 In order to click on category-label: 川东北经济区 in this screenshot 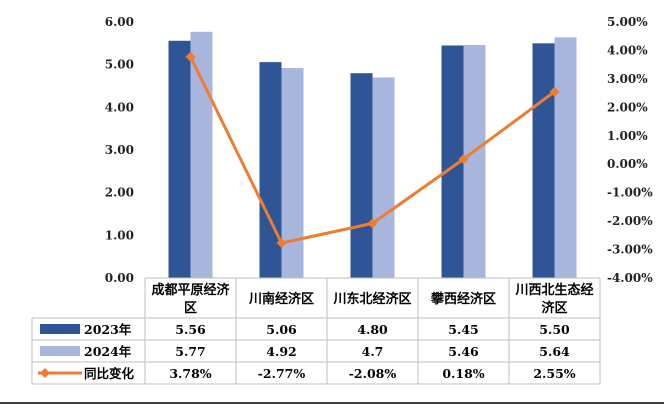, I will do `click(371, 299)`.